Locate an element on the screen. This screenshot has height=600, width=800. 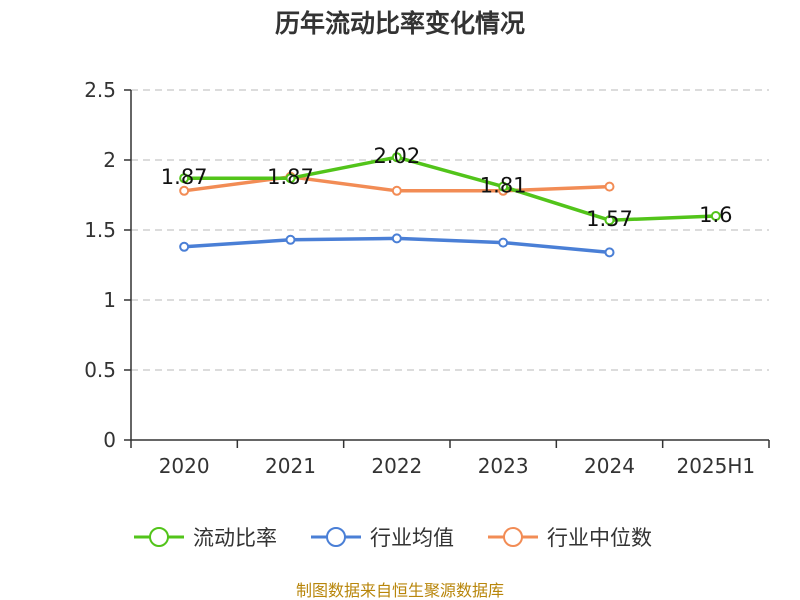
data-label: 1.57 is located at coordinates (609, 219).